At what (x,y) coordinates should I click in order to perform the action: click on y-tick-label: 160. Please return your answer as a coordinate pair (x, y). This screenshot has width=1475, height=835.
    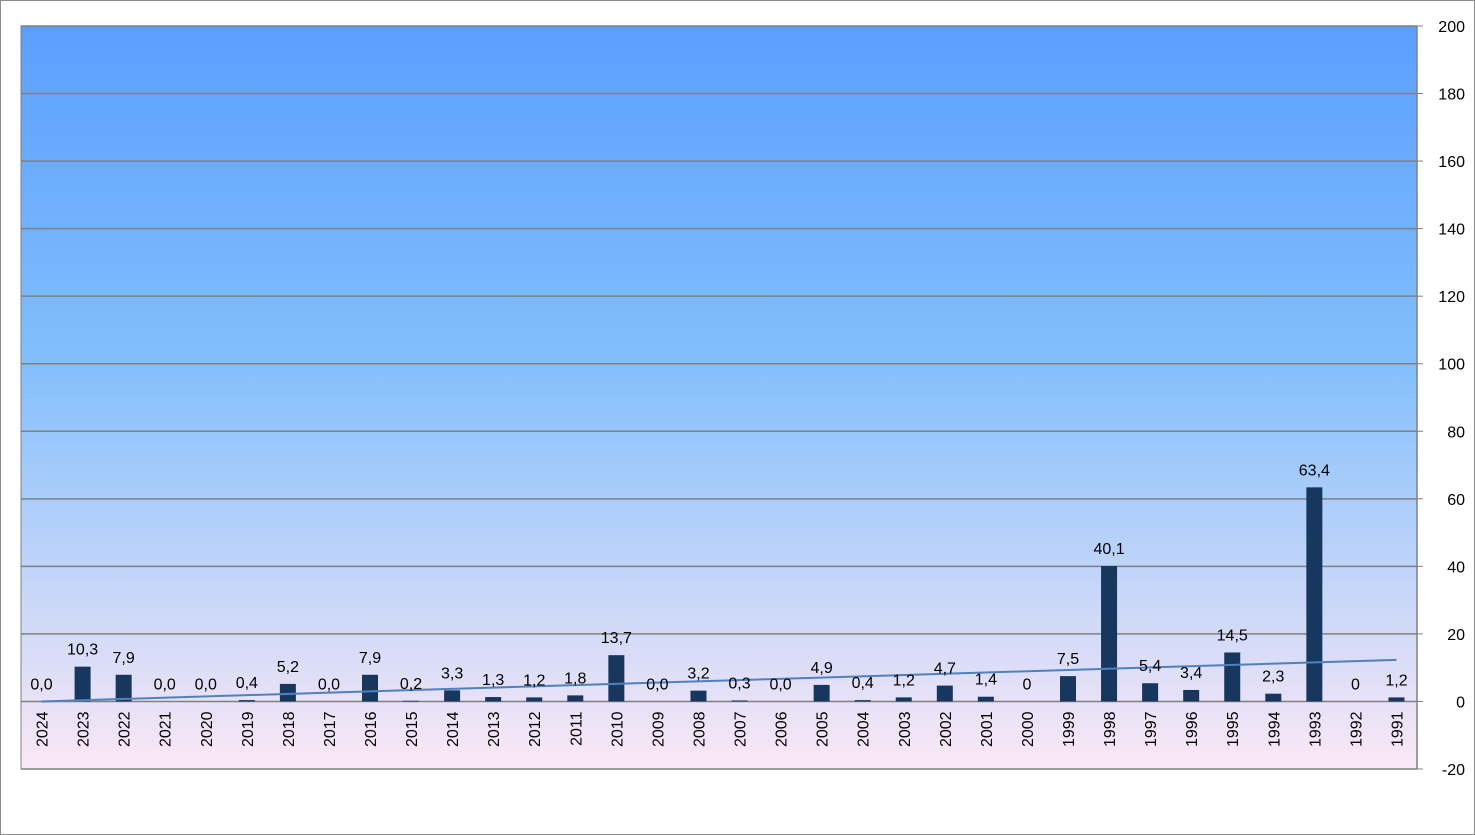
    Looking at the image, I should click on (1451, 162).